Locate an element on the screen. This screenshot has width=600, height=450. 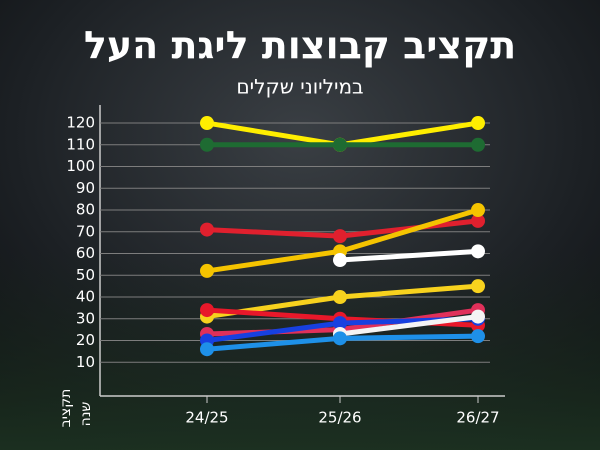
x-tick-label: 25/26 is located at coordinates (339, 418).